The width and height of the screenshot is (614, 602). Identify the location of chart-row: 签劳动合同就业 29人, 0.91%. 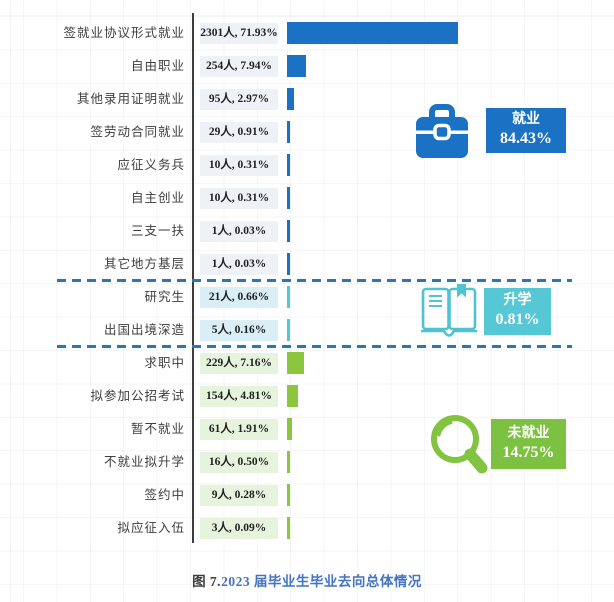
(307, 132).